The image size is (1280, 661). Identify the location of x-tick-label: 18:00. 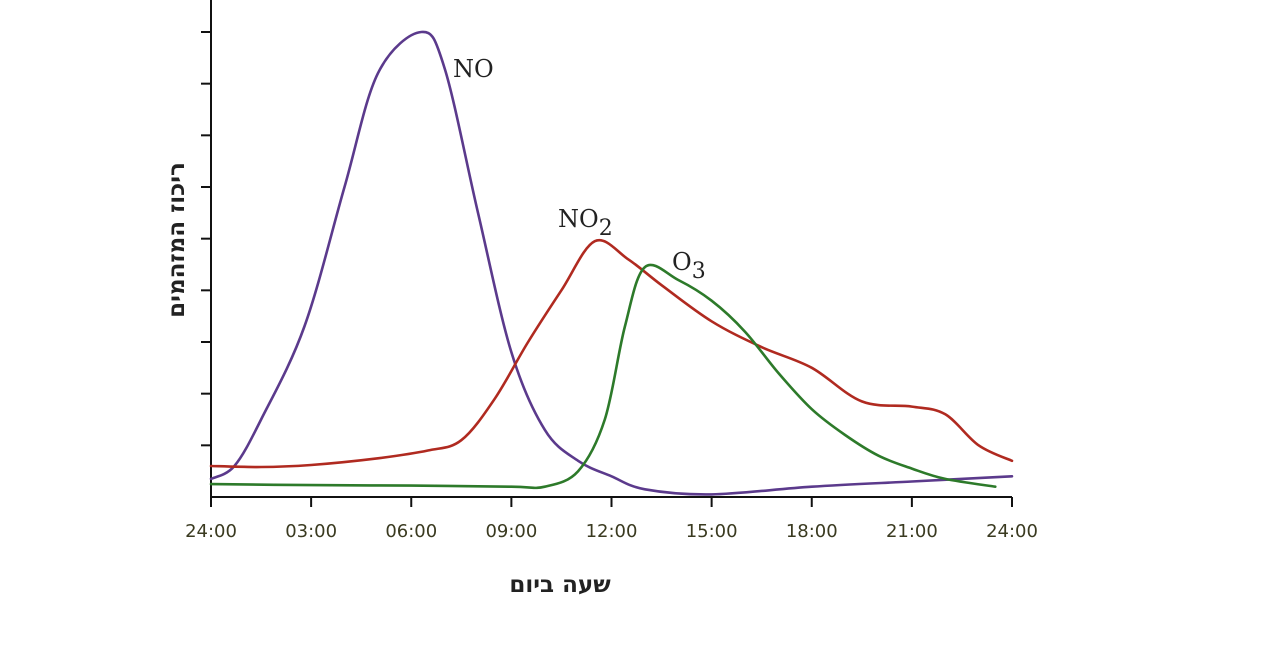
(812, 531).